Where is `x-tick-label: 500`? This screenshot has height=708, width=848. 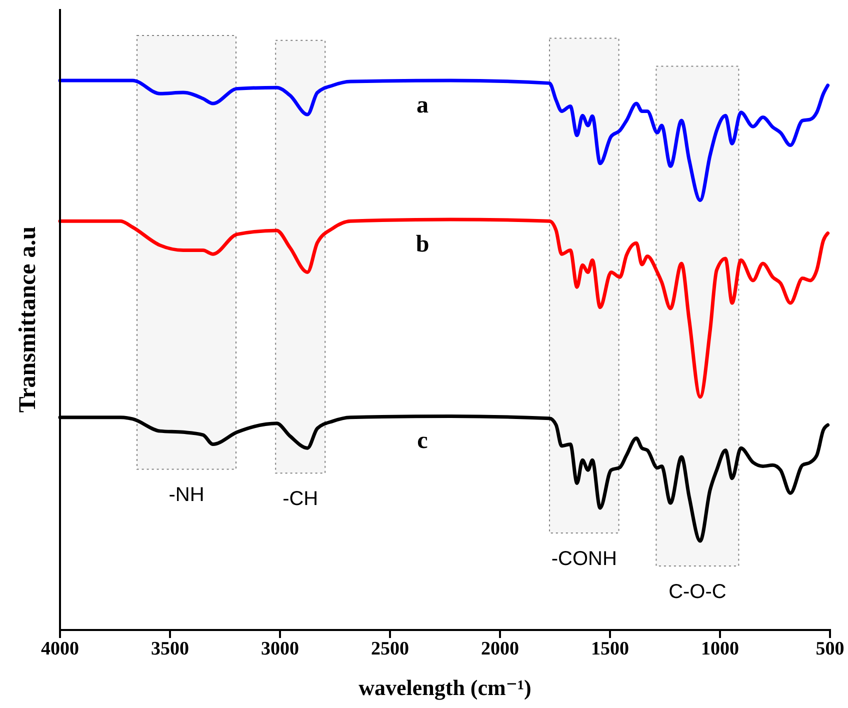 x-tick-label: 500 is located at coordinates (830, 649).